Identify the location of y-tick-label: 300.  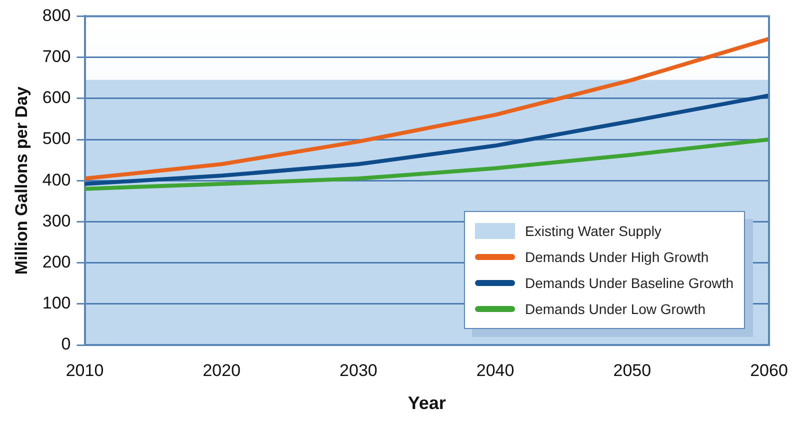
(56, 220).